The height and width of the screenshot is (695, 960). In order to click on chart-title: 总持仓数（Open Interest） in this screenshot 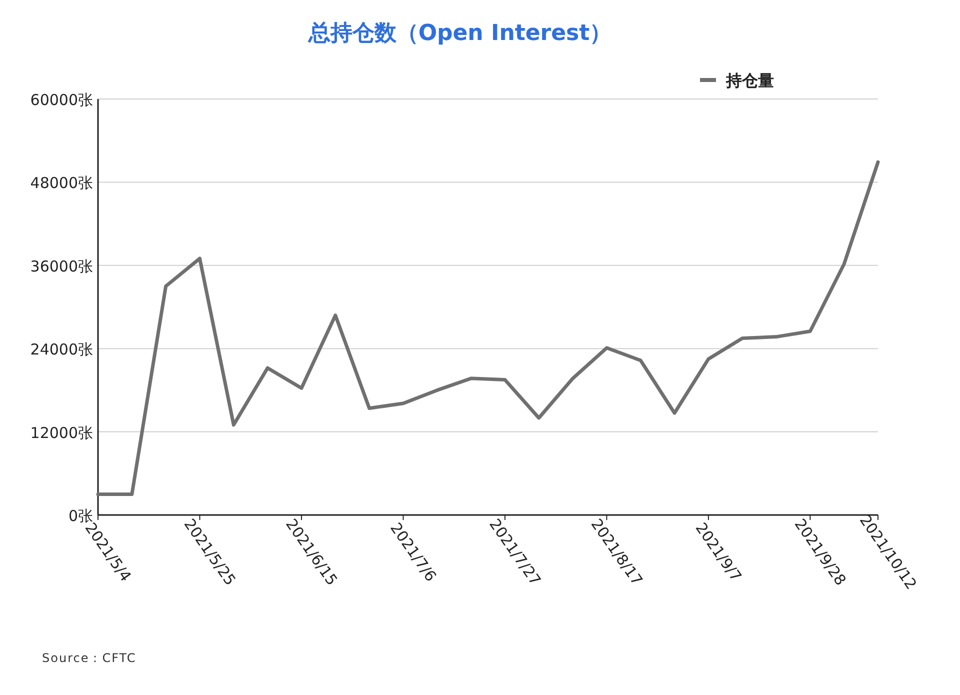, I will do `click(459, 33)`.